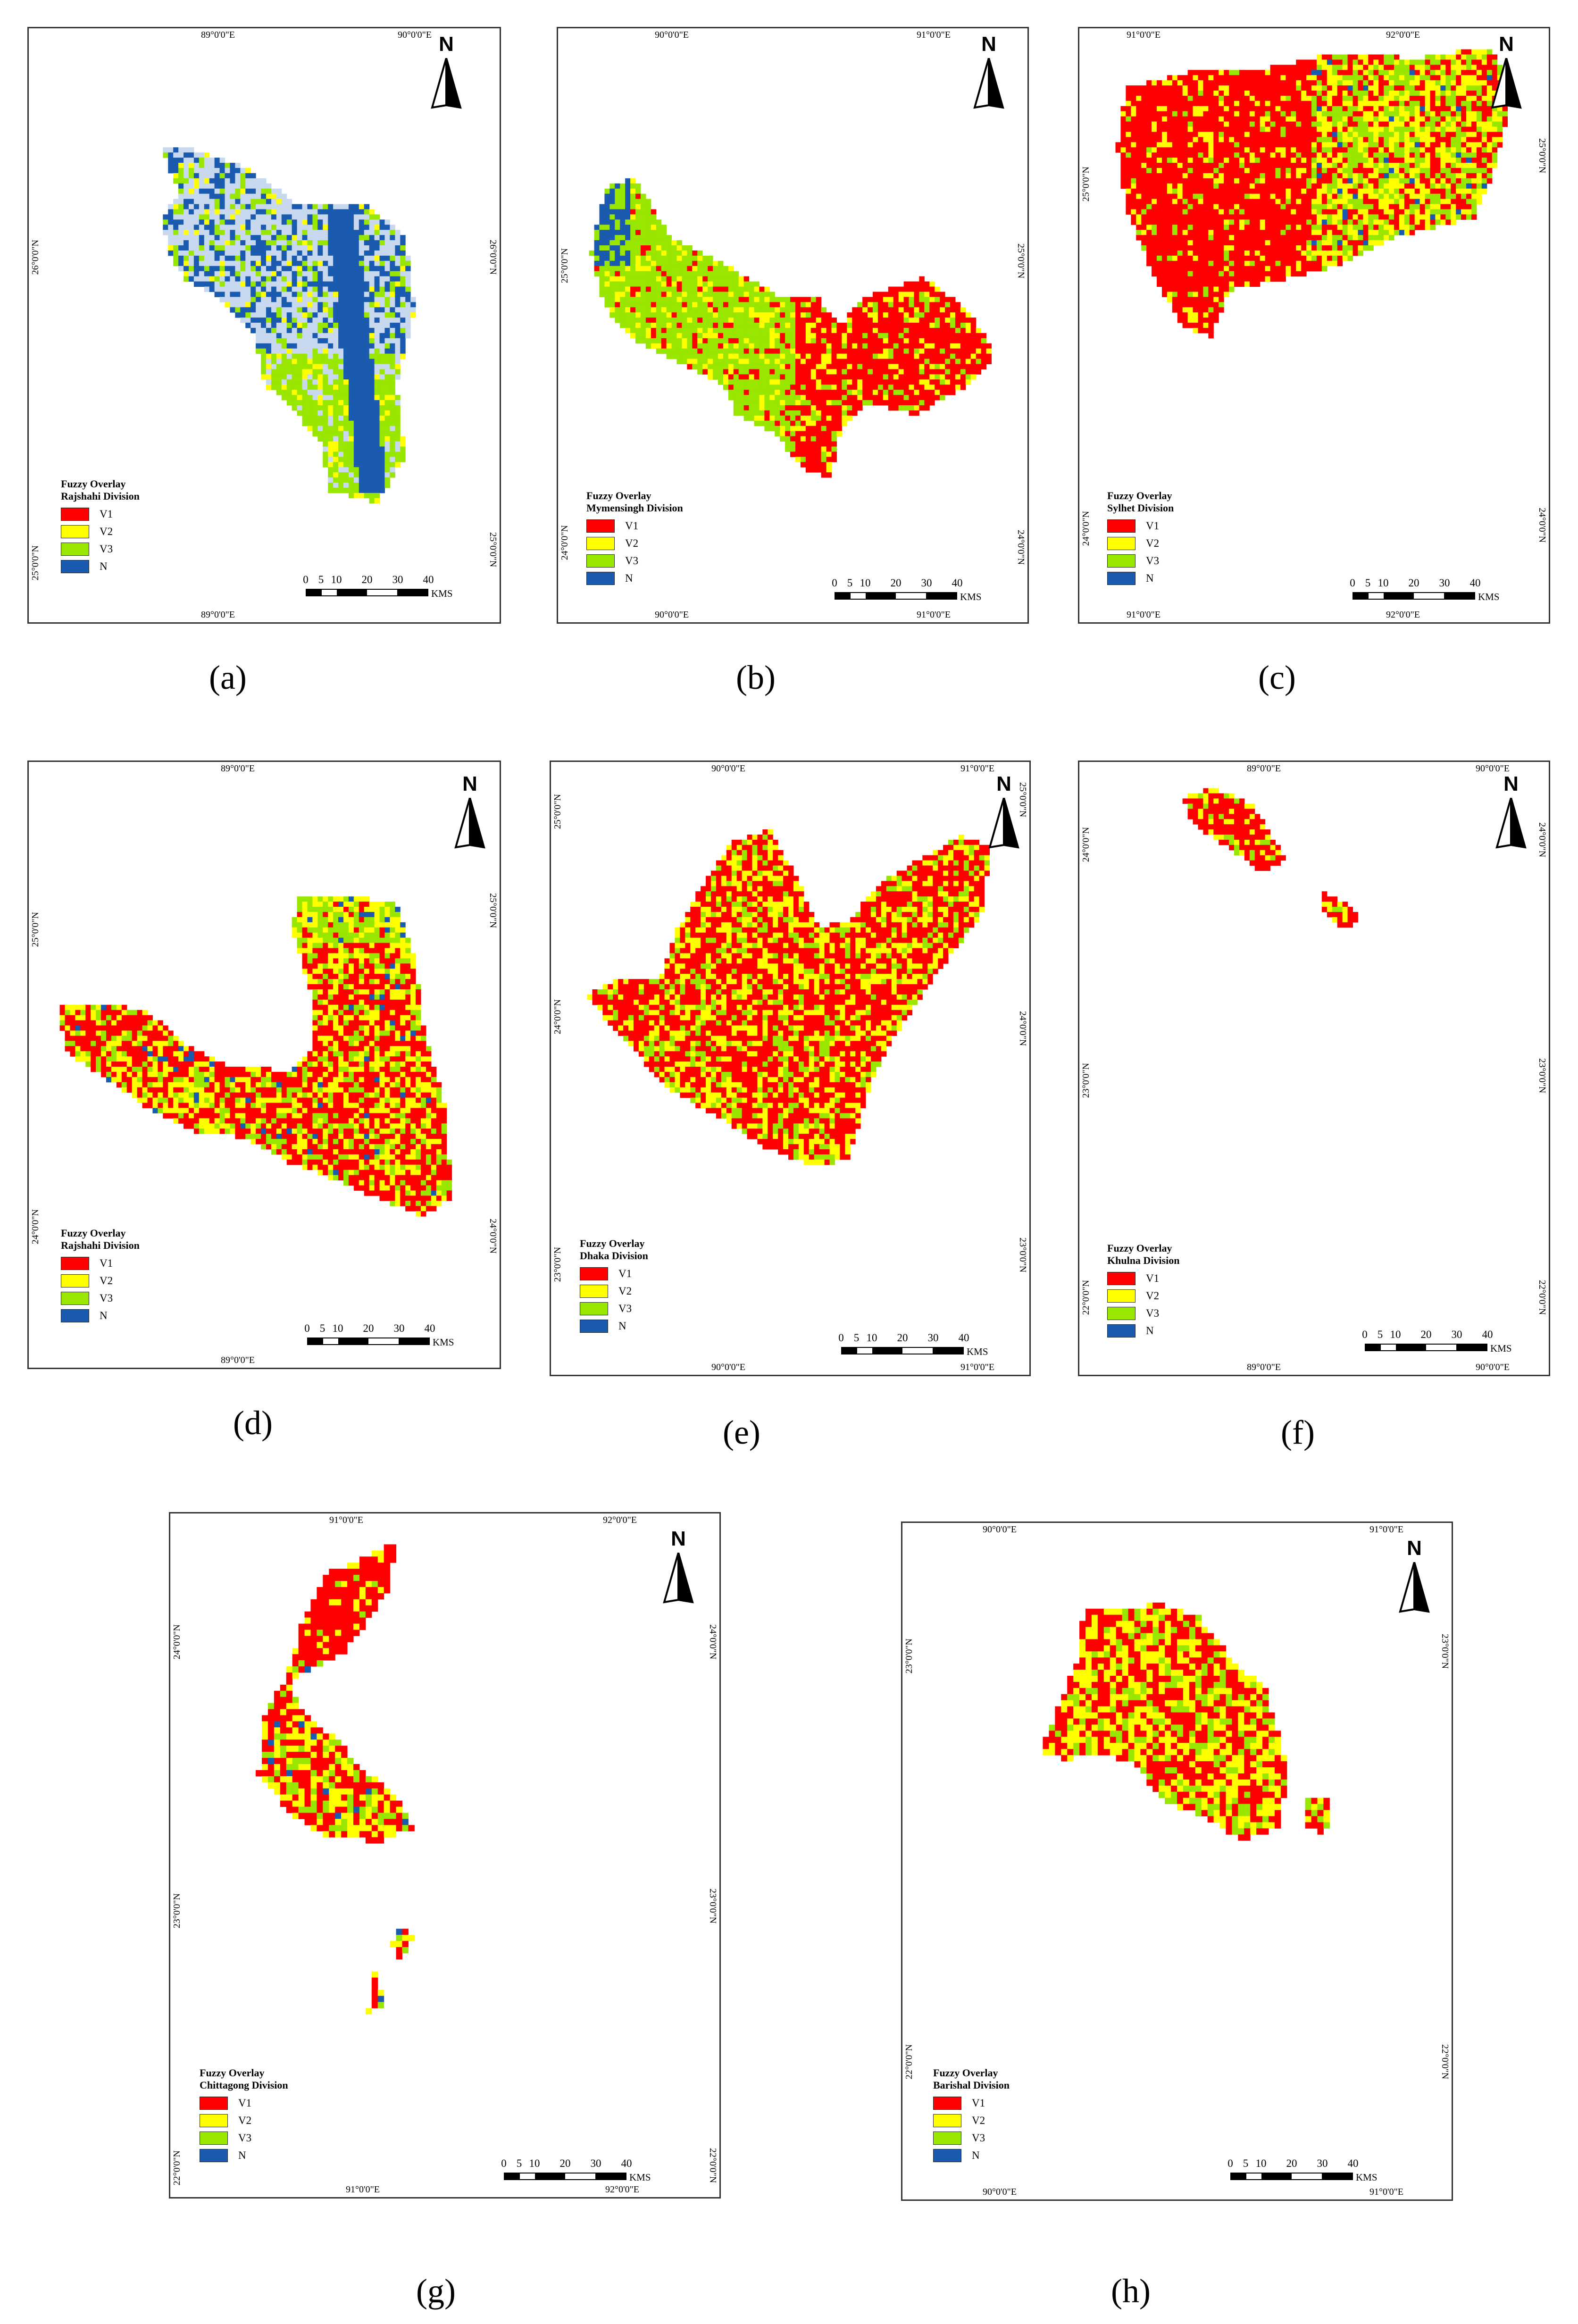  Describe the element at coordinates (493, 257) in the screenshot. I see `latitude-label-right: 26°0'0"N` at that location.